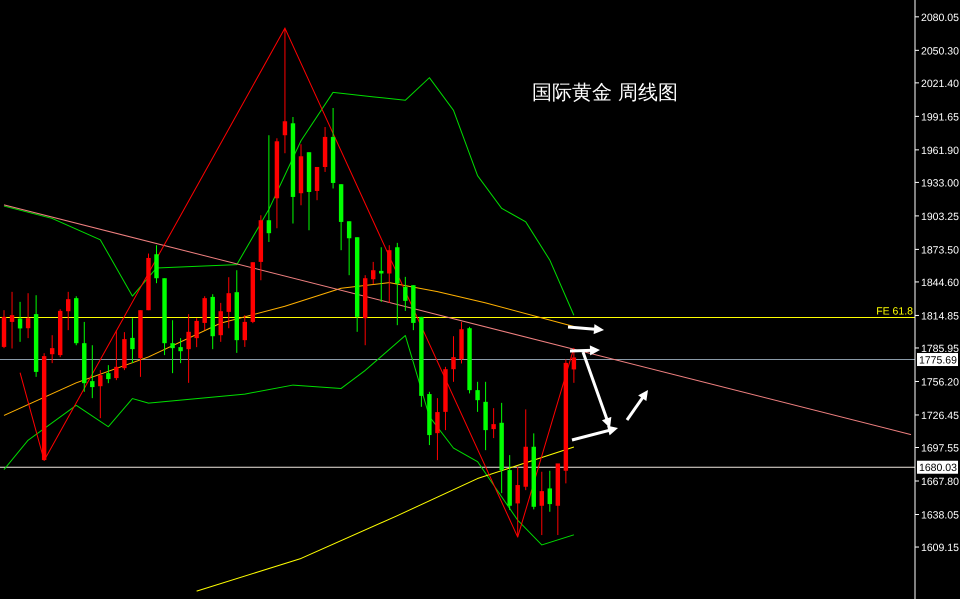 The width and height of the screenshot is (960, 599). What do you see at coordinates (940, 348) in the screenshot?
I see `y-tick-label: 1785.95` at bounding box center [940, 348].